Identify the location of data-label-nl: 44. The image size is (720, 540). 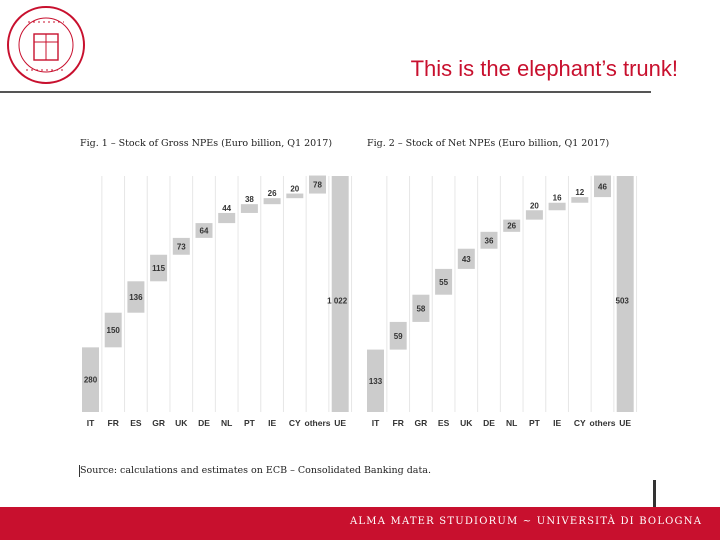
(226, 208).